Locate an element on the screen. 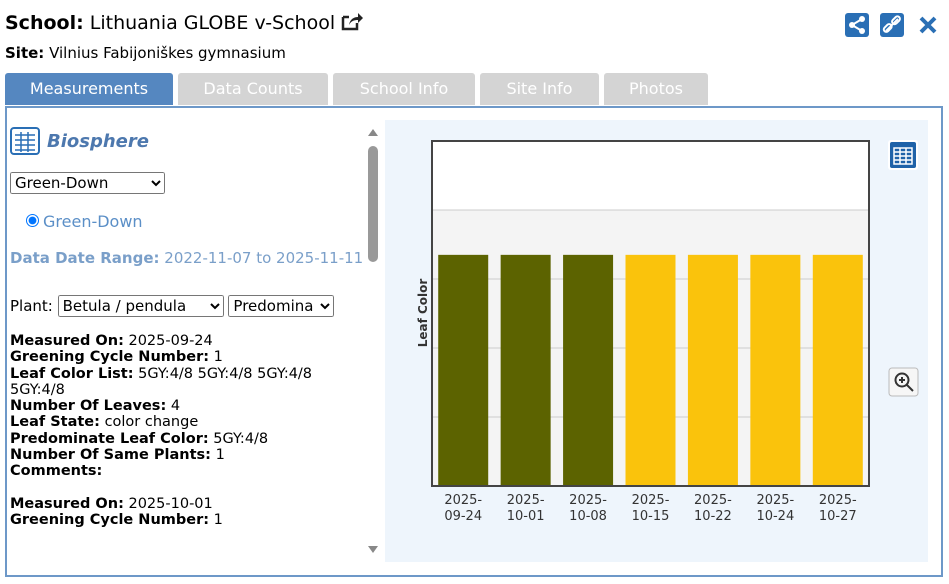  field-label: Leaf State: is located at coordinates (55, 422).